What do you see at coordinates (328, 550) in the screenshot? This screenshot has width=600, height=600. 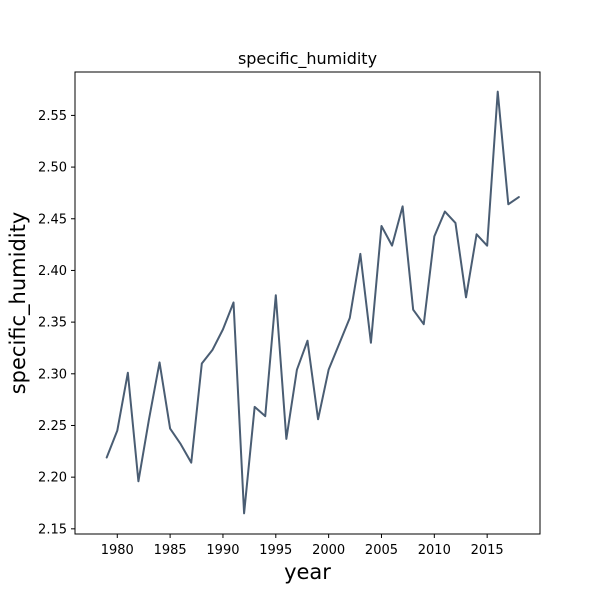 I see `x-tick-label: 2000` at bounding box center [328, 550].